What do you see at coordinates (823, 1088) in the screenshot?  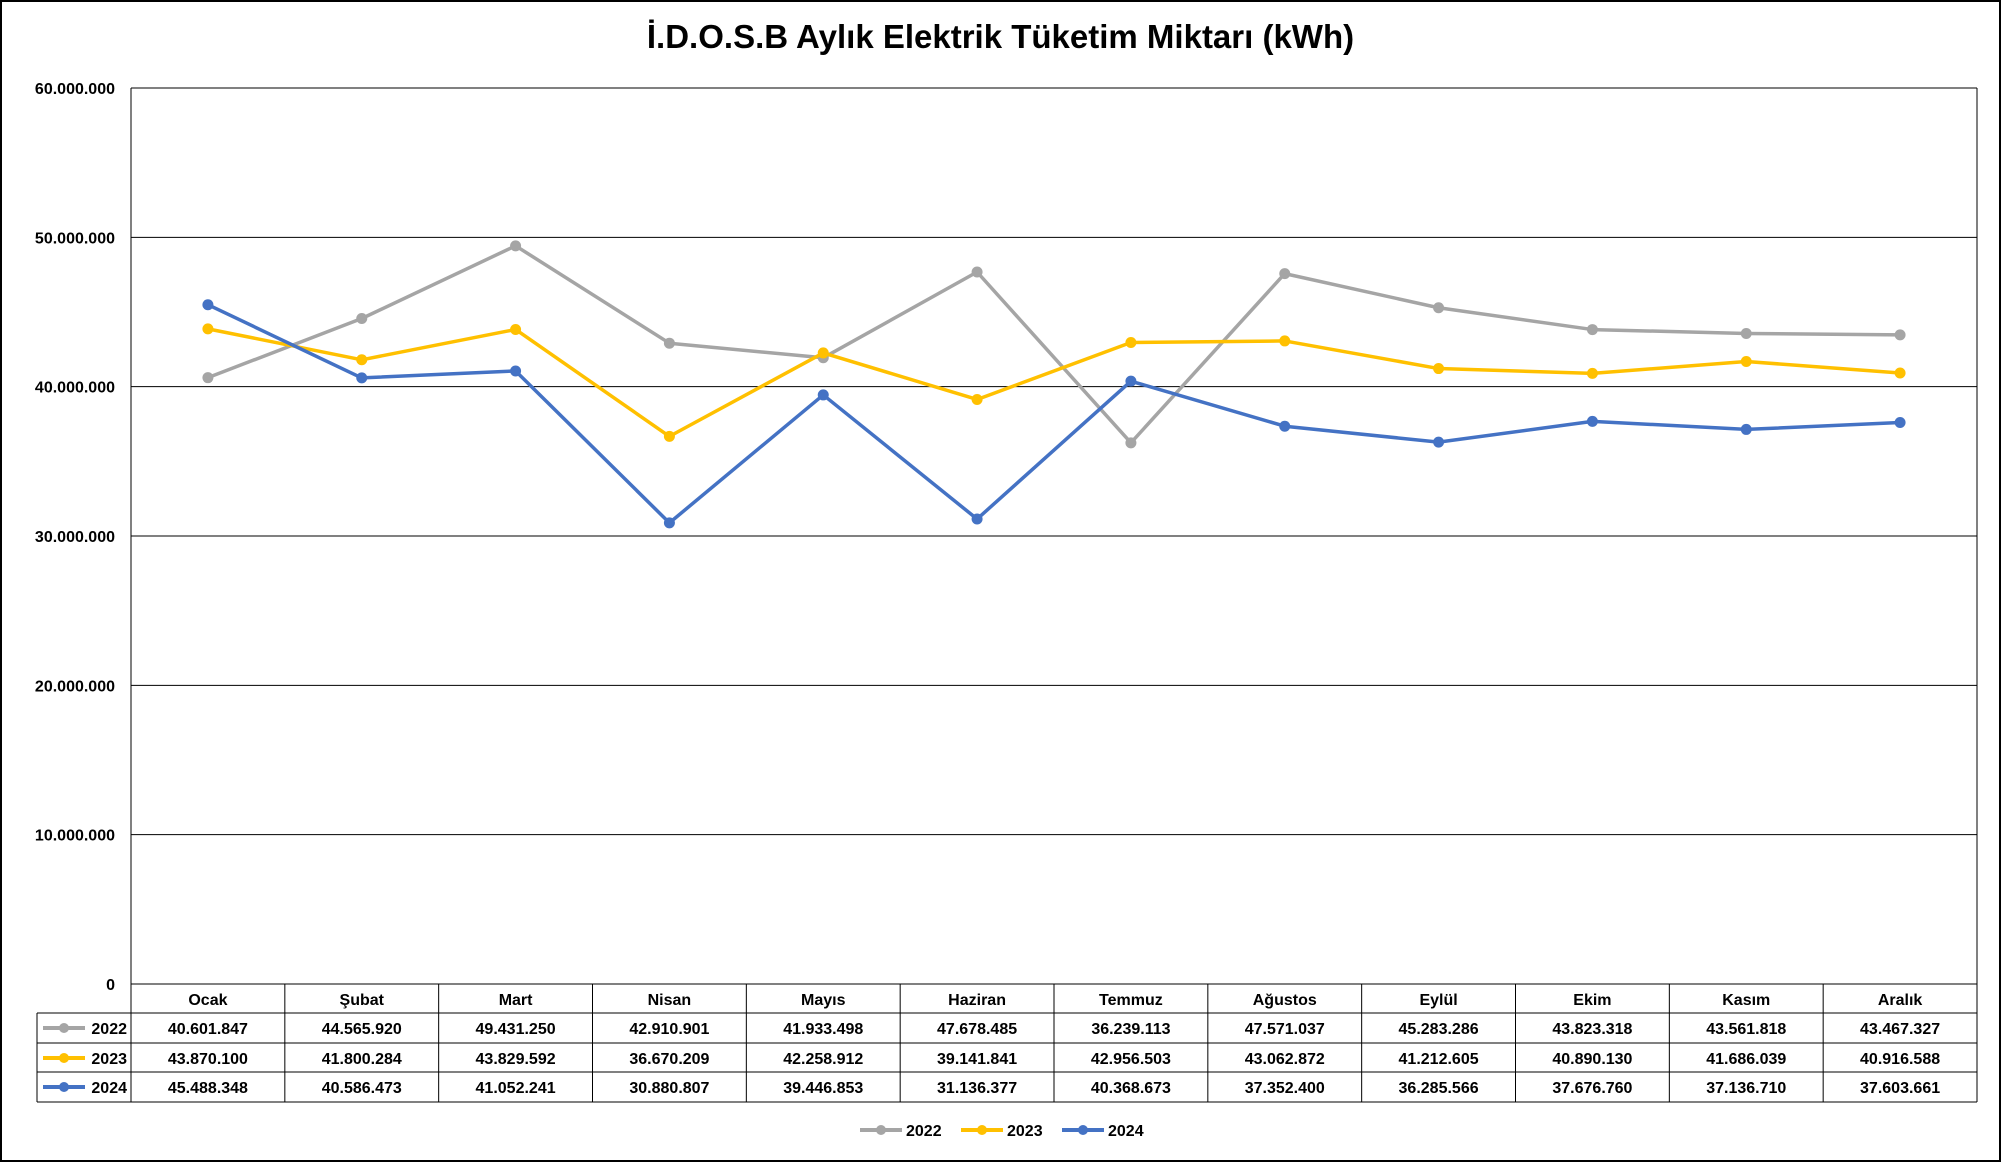 I see `table-cell: 39.446.853` at bounding box center [823, 1088].